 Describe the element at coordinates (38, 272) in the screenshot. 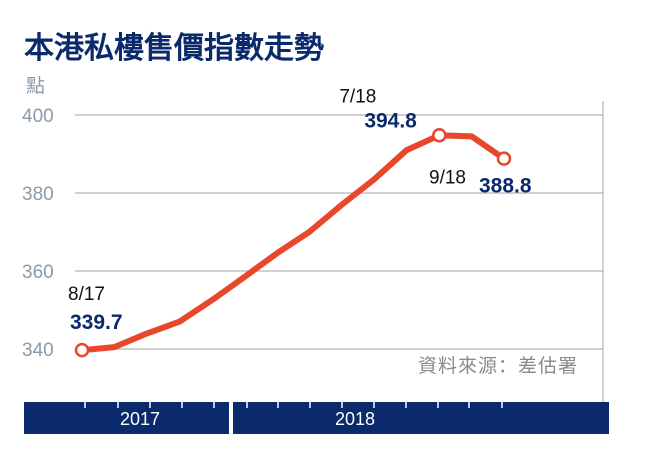

I see `y-tick-label: 360` at that location.